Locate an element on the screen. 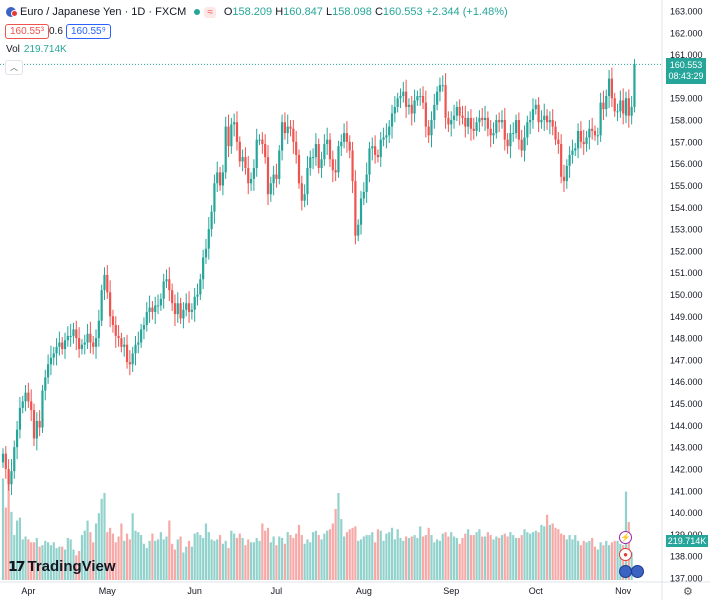 The height and width of the screenshot is (600, 710). y-tick-label: 143.000 is located at coordinates (686, 448).